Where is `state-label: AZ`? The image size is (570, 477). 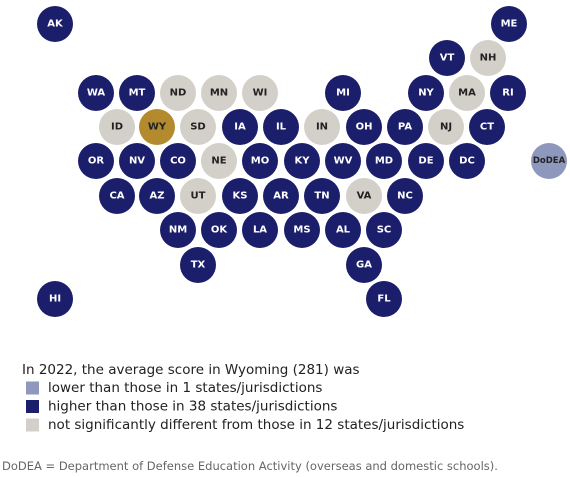 state-label: AZ is located at coordinates (157, 196).